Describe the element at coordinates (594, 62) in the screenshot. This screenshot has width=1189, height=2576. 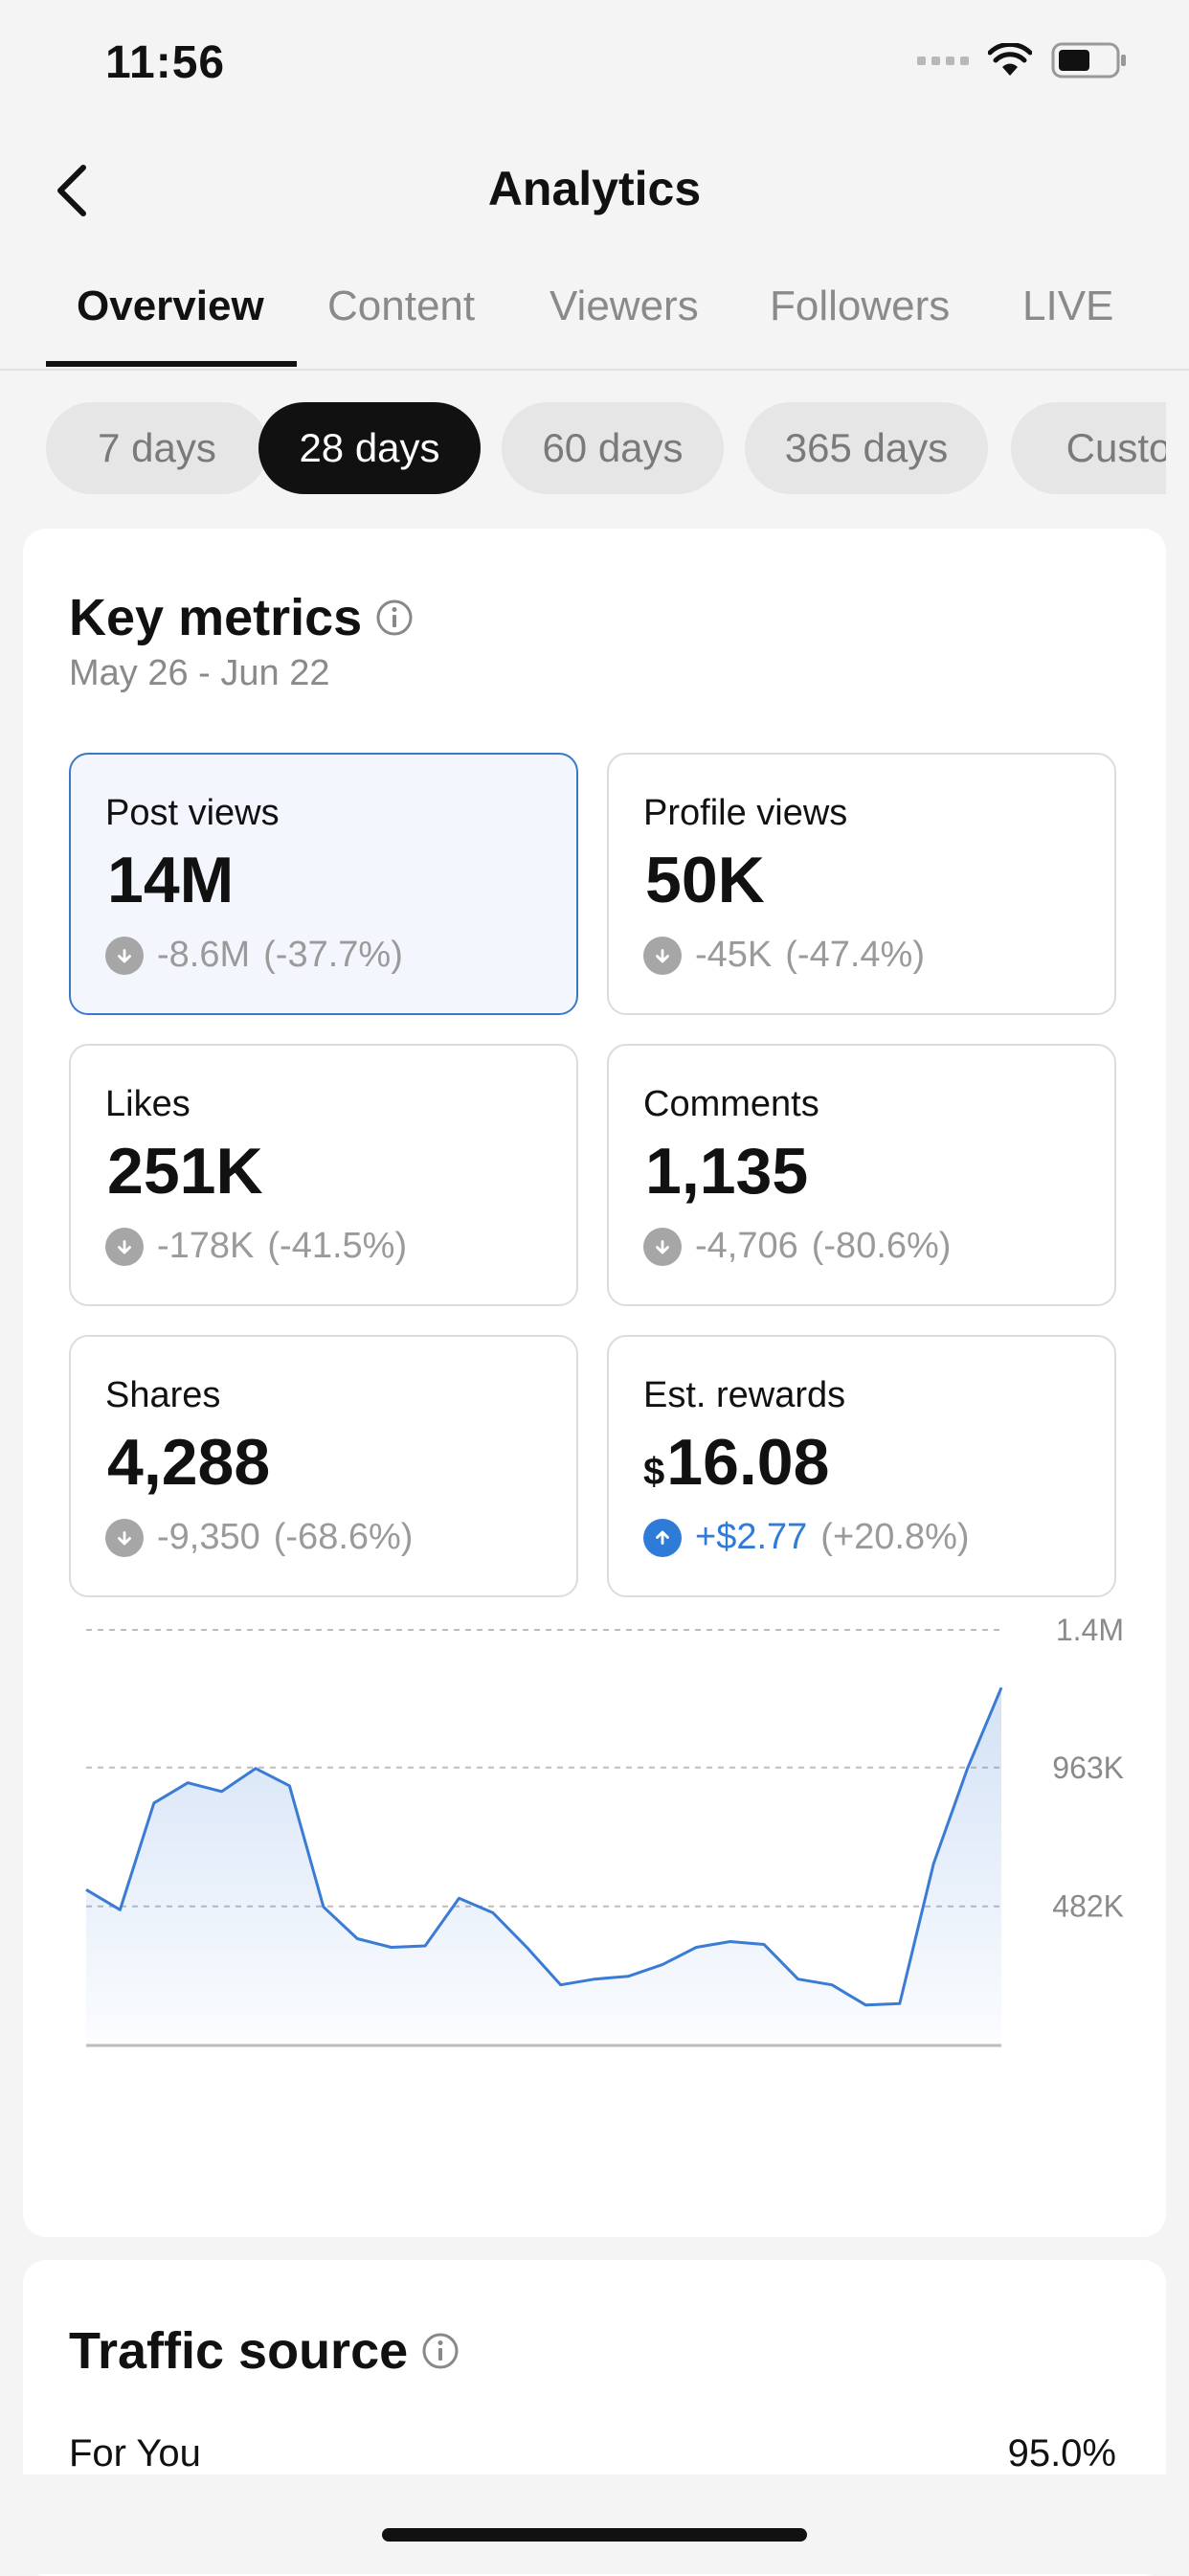
I see `status-bar: 11:56` at that location.